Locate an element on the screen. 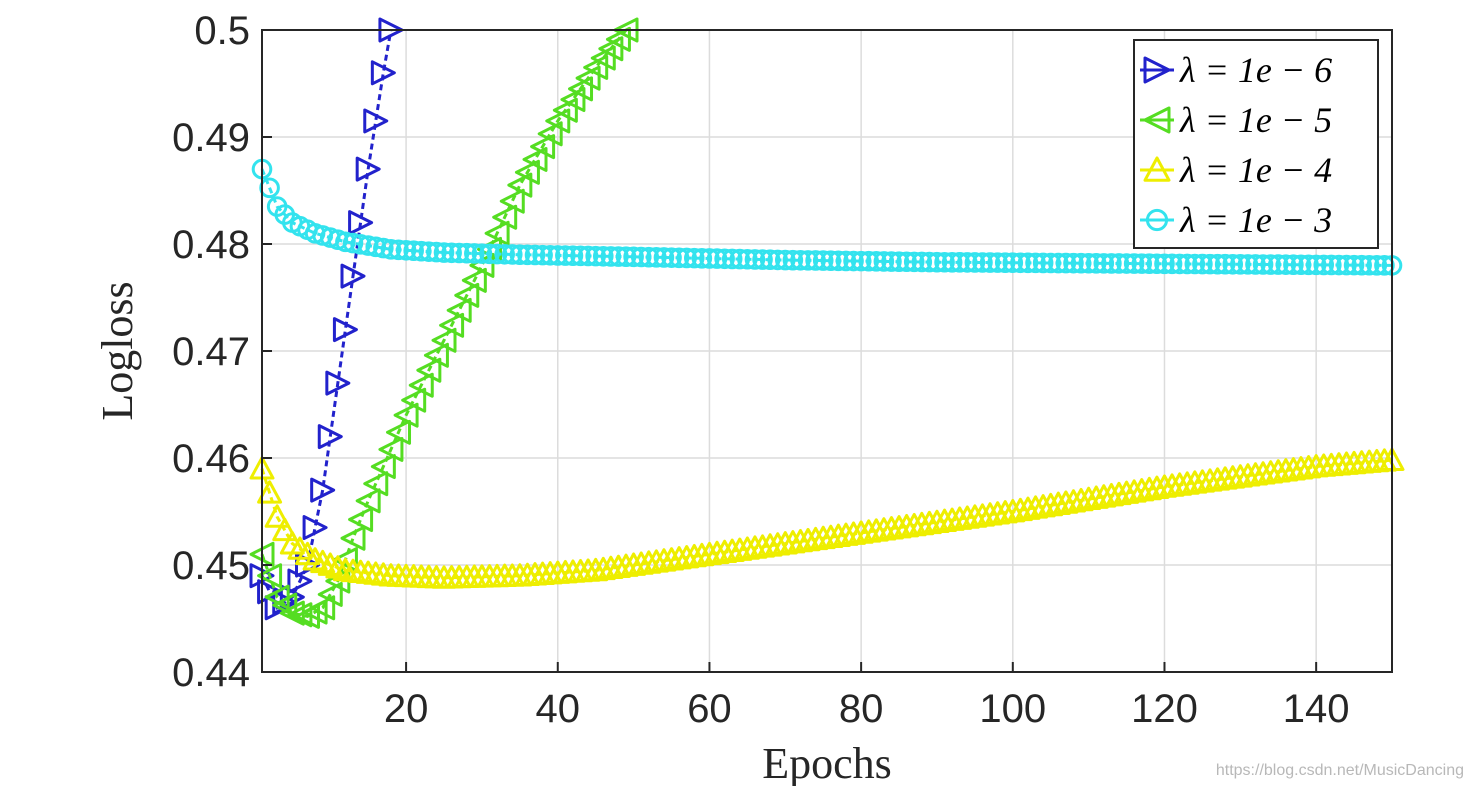 Image resolution: width=1472 pixels, height=786 pixels. legend-box is located at coordinates (1256, 144).